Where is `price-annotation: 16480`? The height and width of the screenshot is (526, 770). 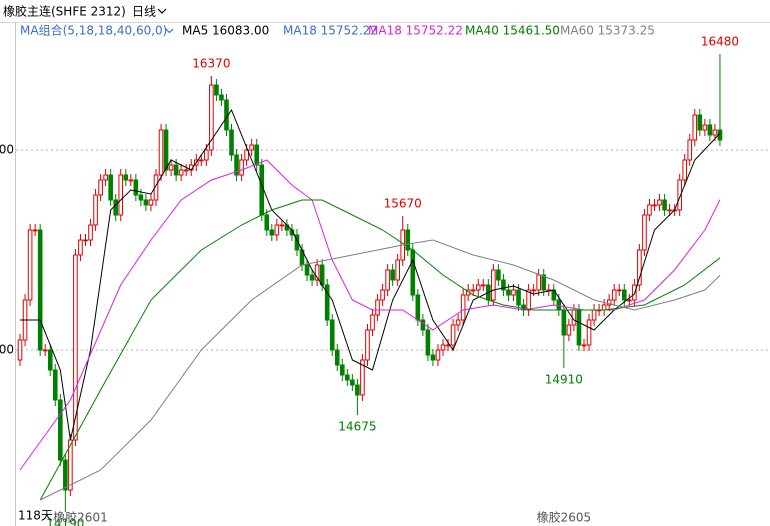 price-annotation: 16480 is located at coordinates (720, 42).